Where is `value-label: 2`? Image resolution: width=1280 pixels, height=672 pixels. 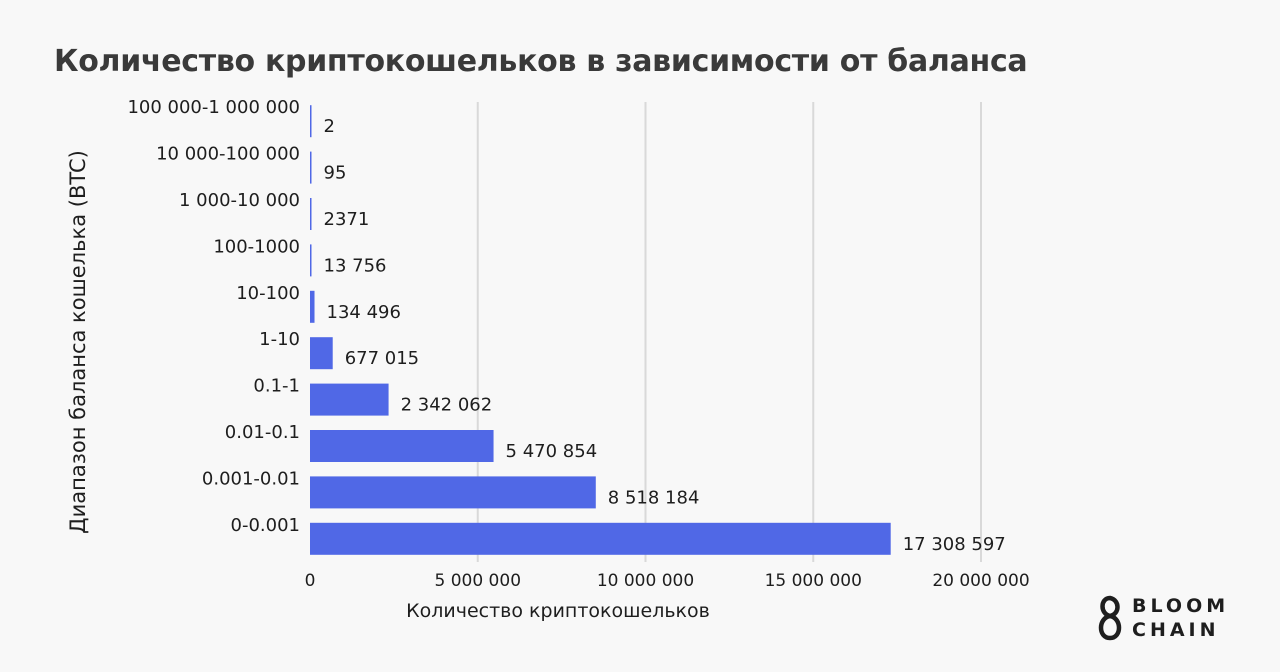
value-label: 2 is located at coordinates (329, 126).